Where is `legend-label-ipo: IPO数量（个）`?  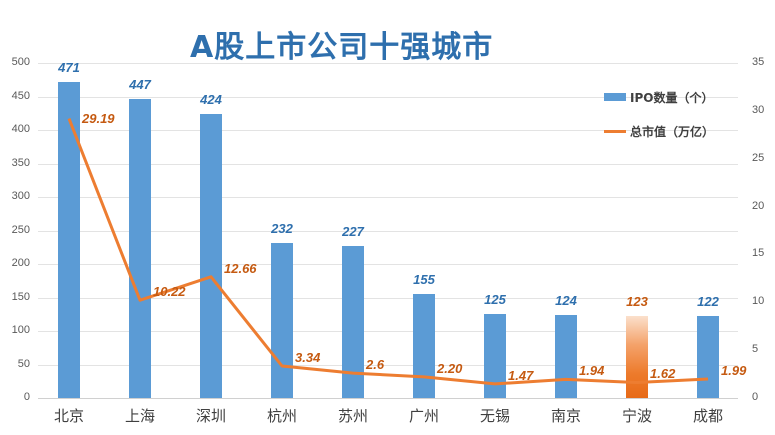
legend-label-ipo: IPO数量（个） is located at coordinates (672, 97).